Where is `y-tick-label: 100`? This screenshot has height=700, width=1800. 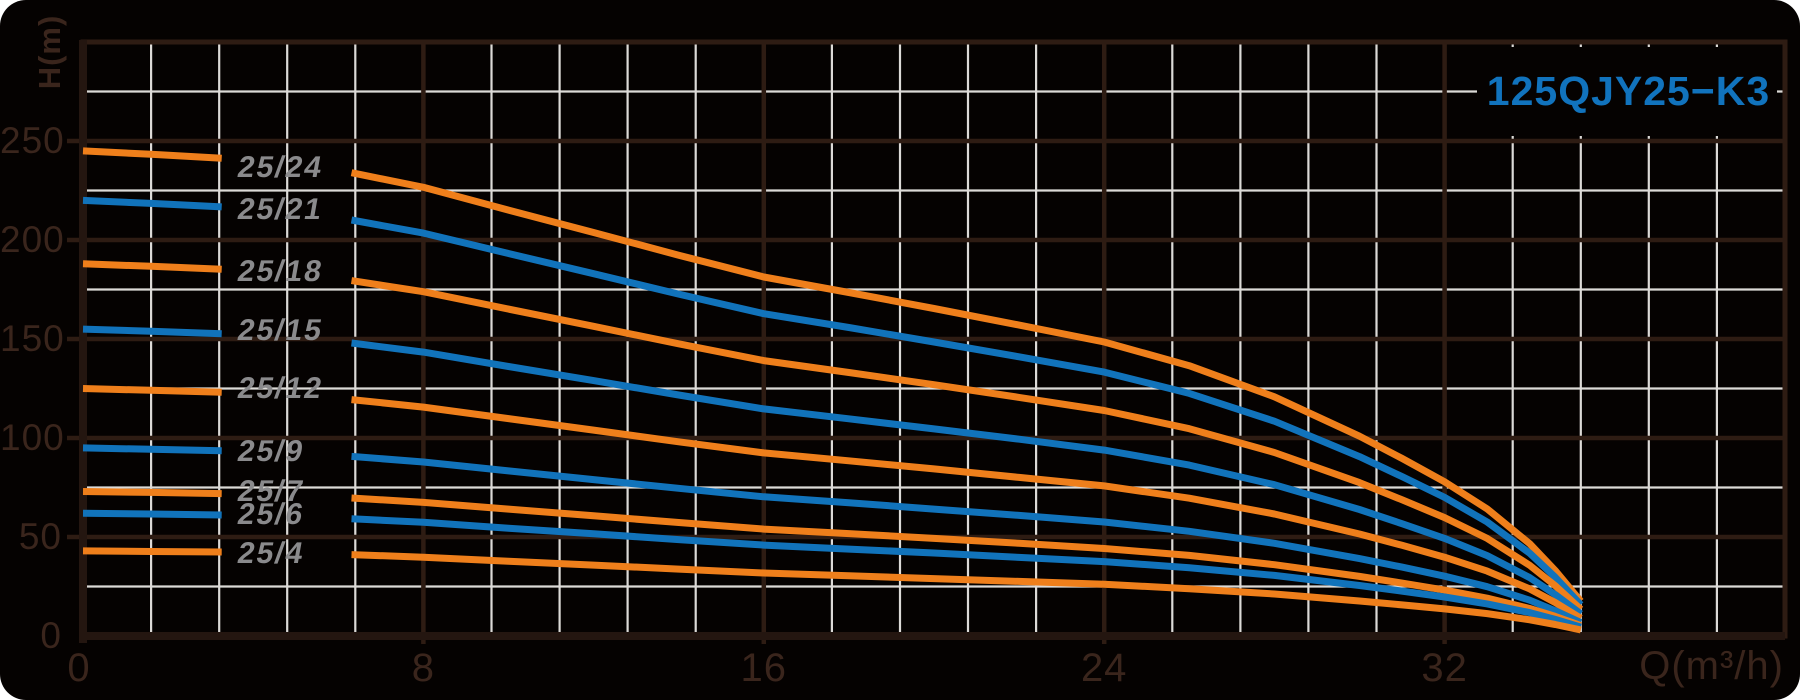 y-tick-label: 100 is located at coordinates (32, 437).